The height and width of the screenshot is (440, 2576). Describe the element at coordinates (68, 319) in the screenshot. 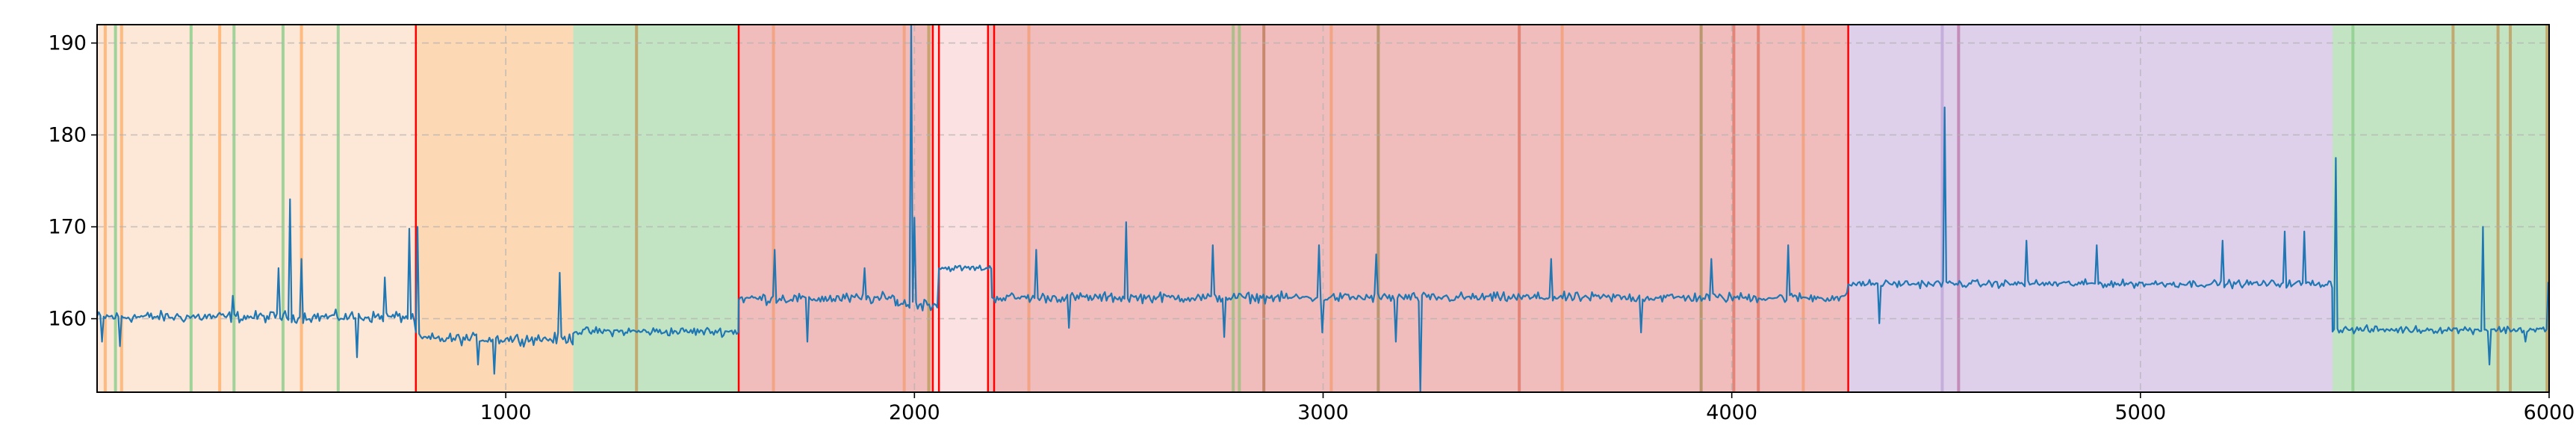

I see `y-tick-label-1: 160` at that location.